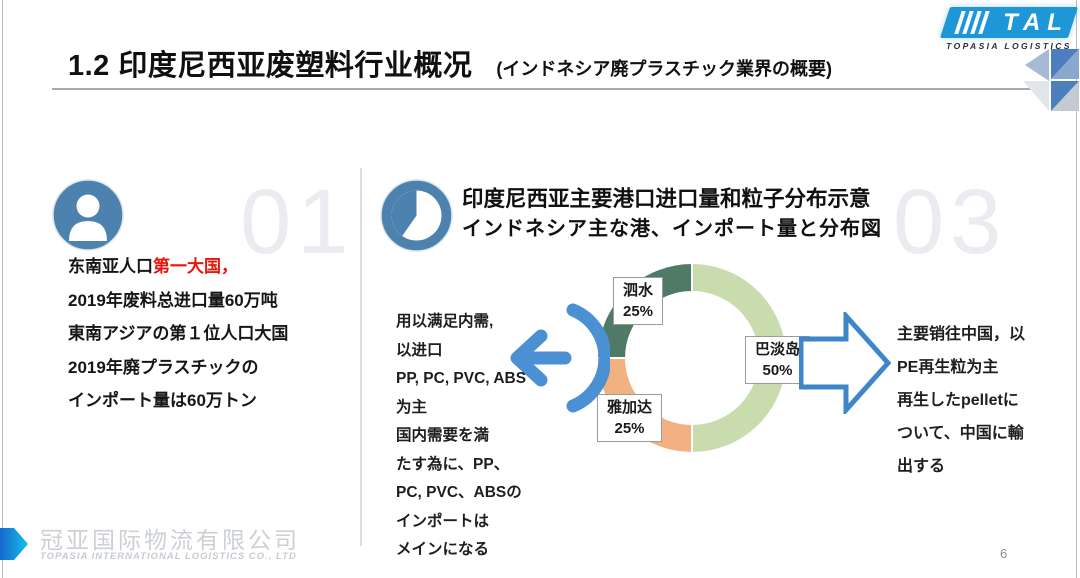 This screenshot has height=578, width=1080. I want to click on clock-icon, so click(416, 215).